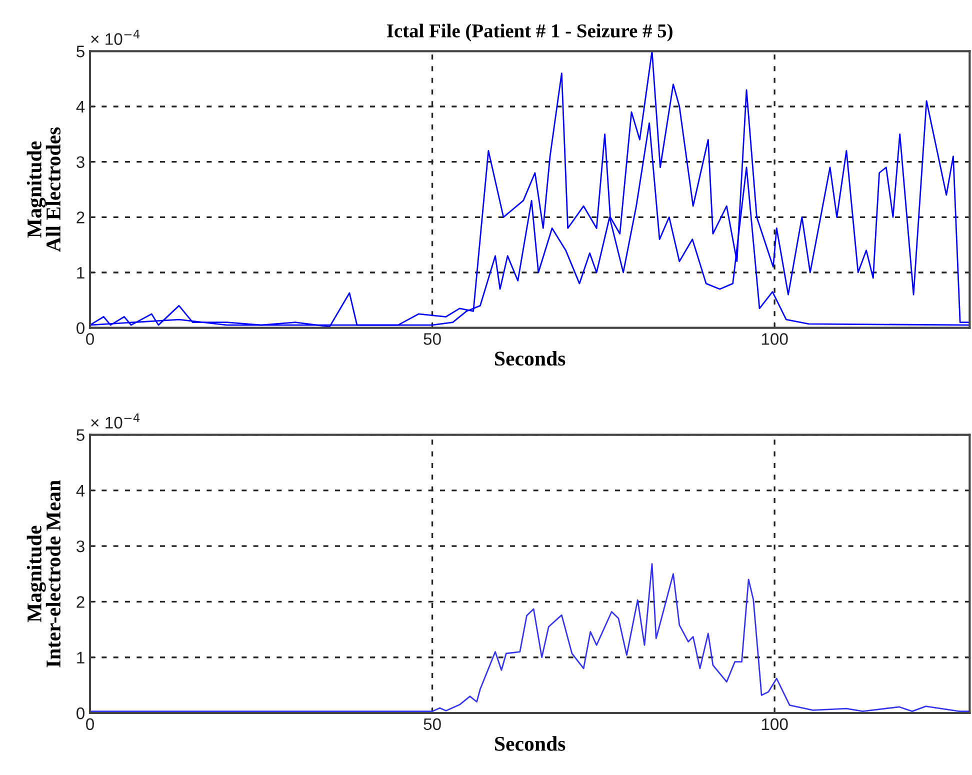 Image resolution: width=972 pixels, height=775 pixels. I want to click on chart-title: Ictal File (Patient # 1 - Seizure # 5), so click(529, 33).